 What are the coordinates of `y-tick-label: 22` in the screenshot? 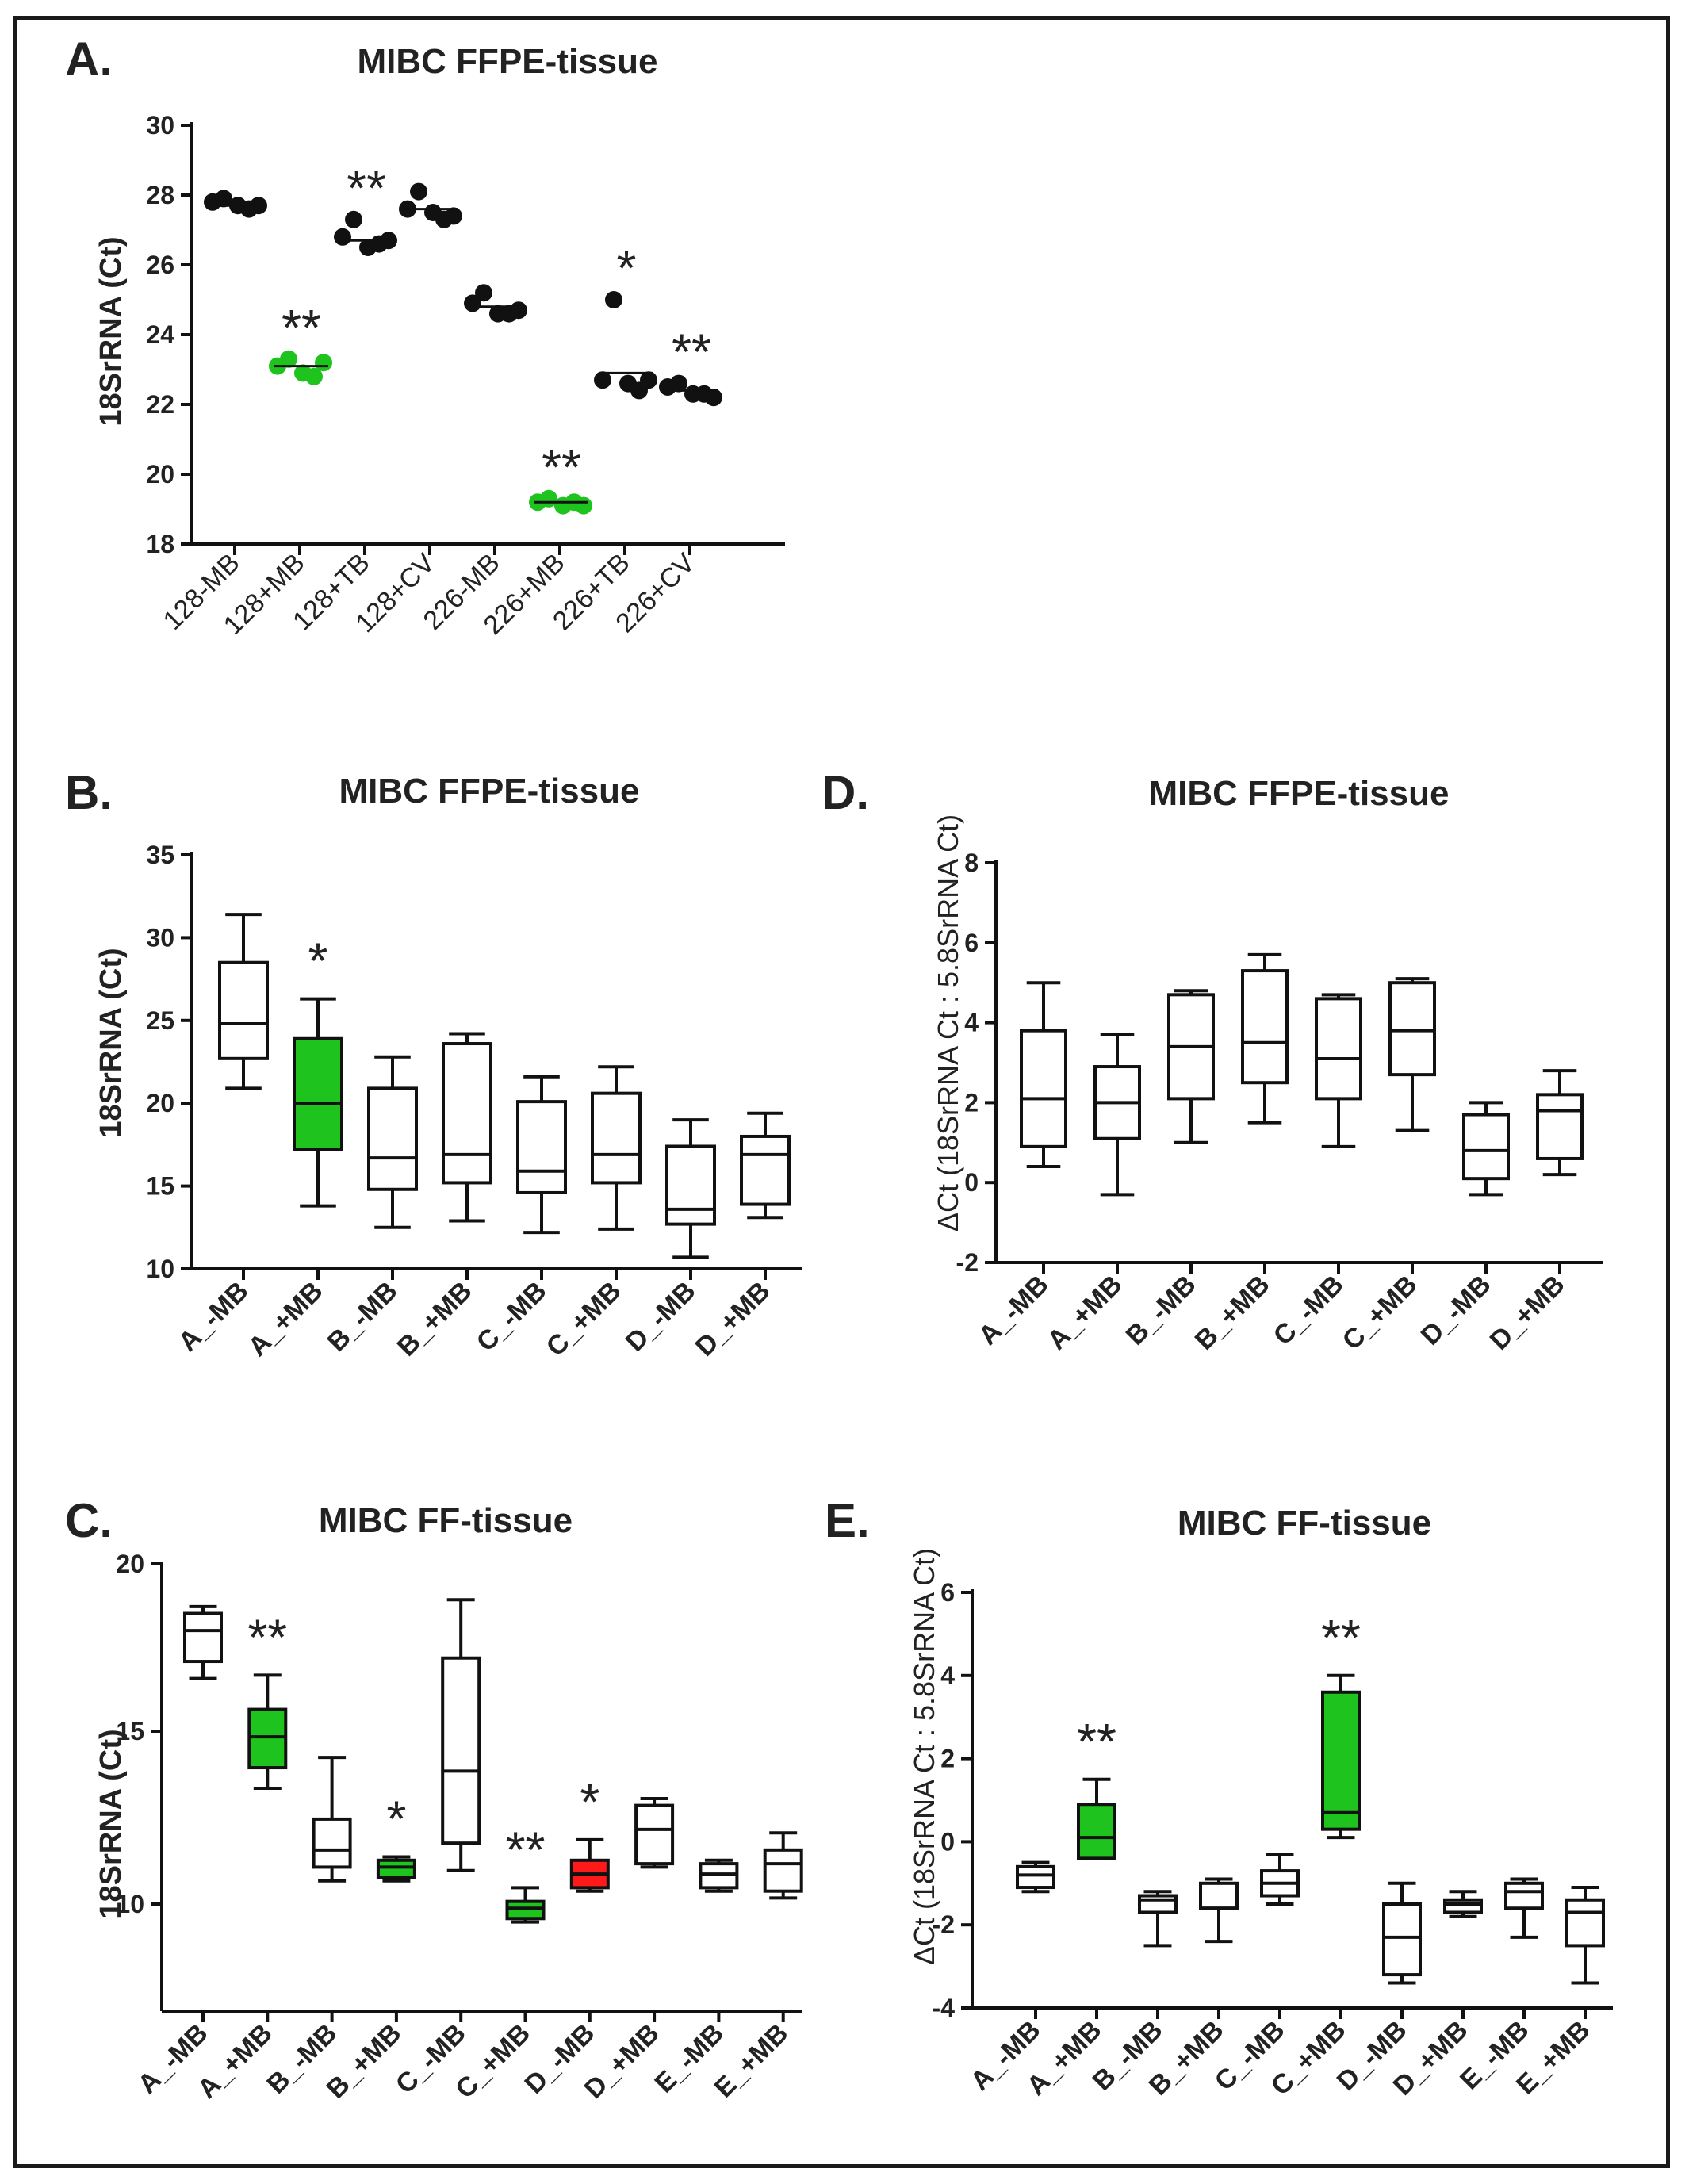 It's located at (160, 404).